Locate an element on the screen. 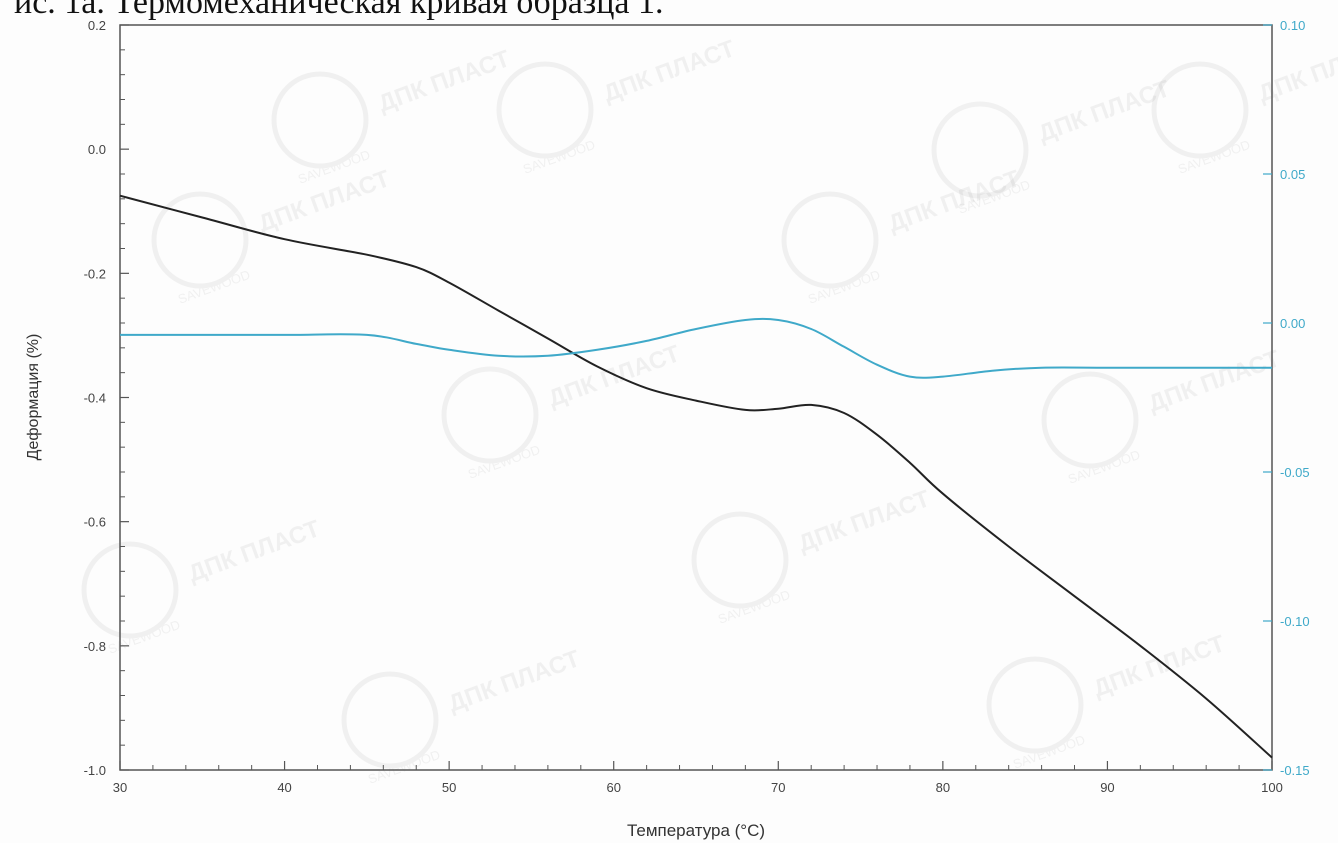 This screenshot has height=843, width=1338. x-tick-label: 30 is located at coordinates (120, 787).